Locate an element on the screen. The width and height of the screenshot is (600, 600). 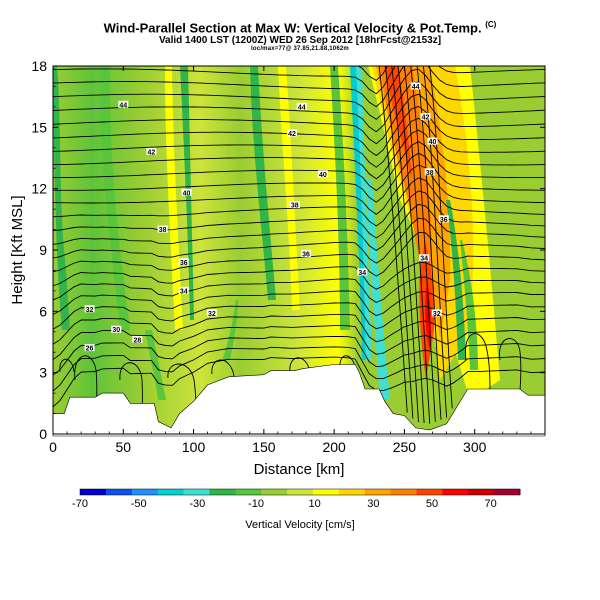
y-tick-label: 18 is located at coordinates (39, 66).